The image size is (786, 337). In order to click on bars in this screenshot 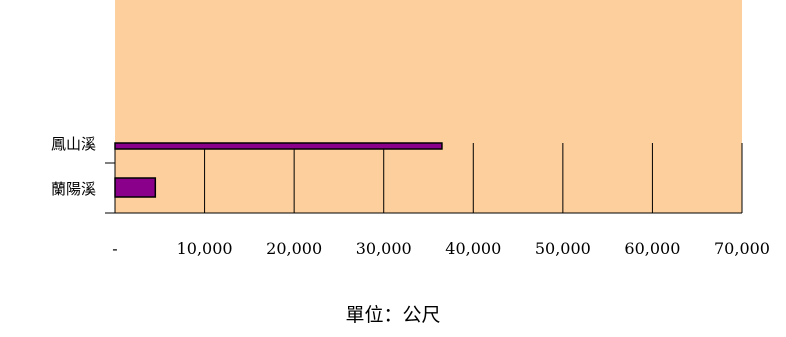, I will do `click(278, 170)`.